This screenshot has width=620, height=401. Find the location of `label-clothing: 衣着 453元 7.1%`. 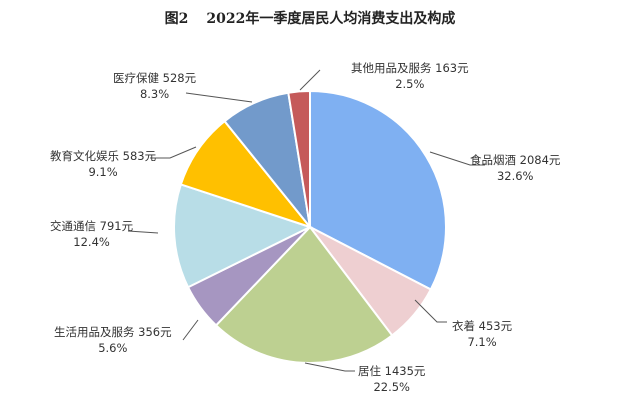

label-clothing: 衣着 453元 7.1% is located at coordinates (482, 334).